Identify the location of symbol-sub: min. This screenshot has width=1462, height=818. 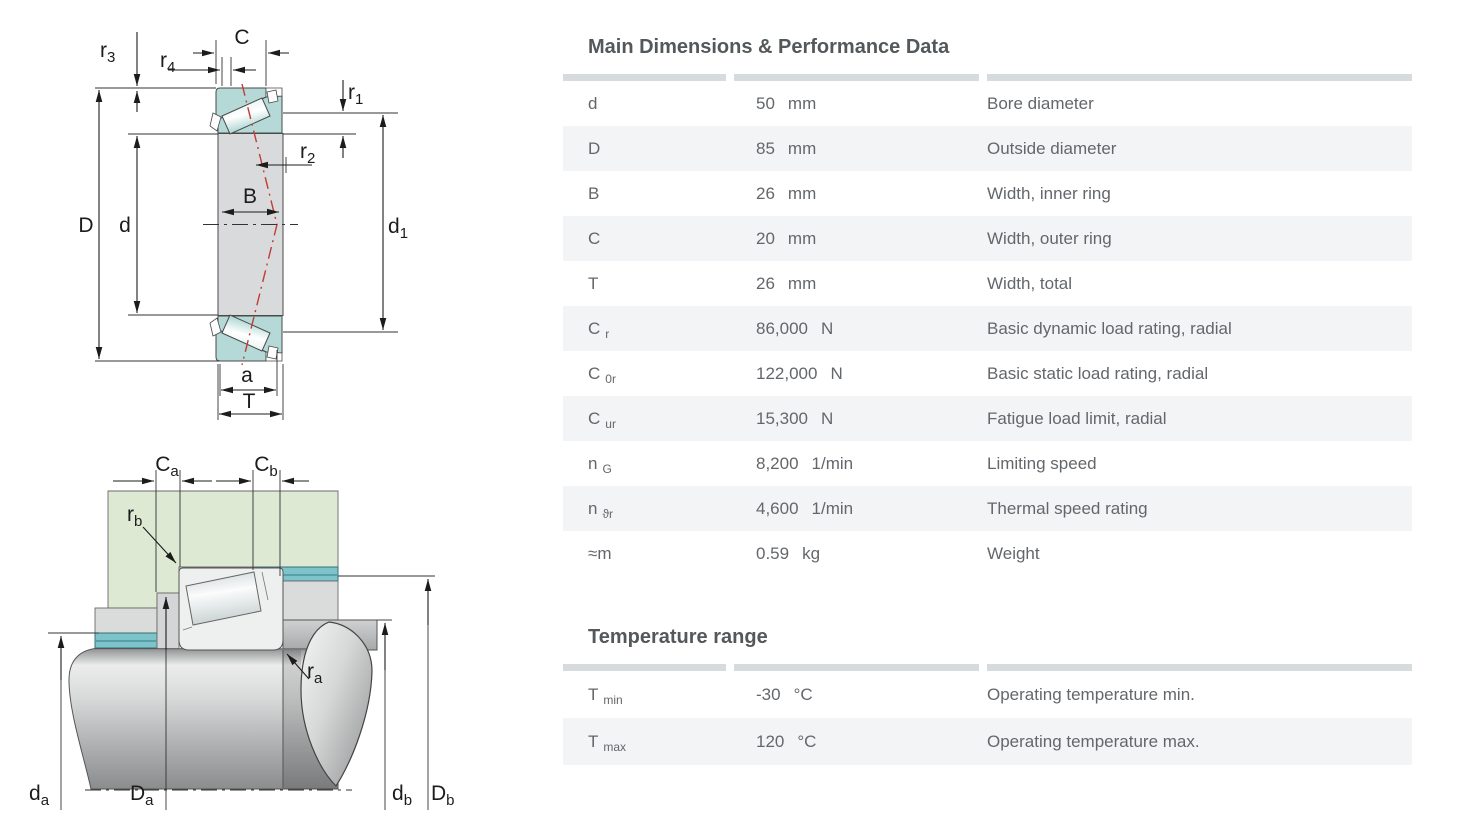
(613, 699).